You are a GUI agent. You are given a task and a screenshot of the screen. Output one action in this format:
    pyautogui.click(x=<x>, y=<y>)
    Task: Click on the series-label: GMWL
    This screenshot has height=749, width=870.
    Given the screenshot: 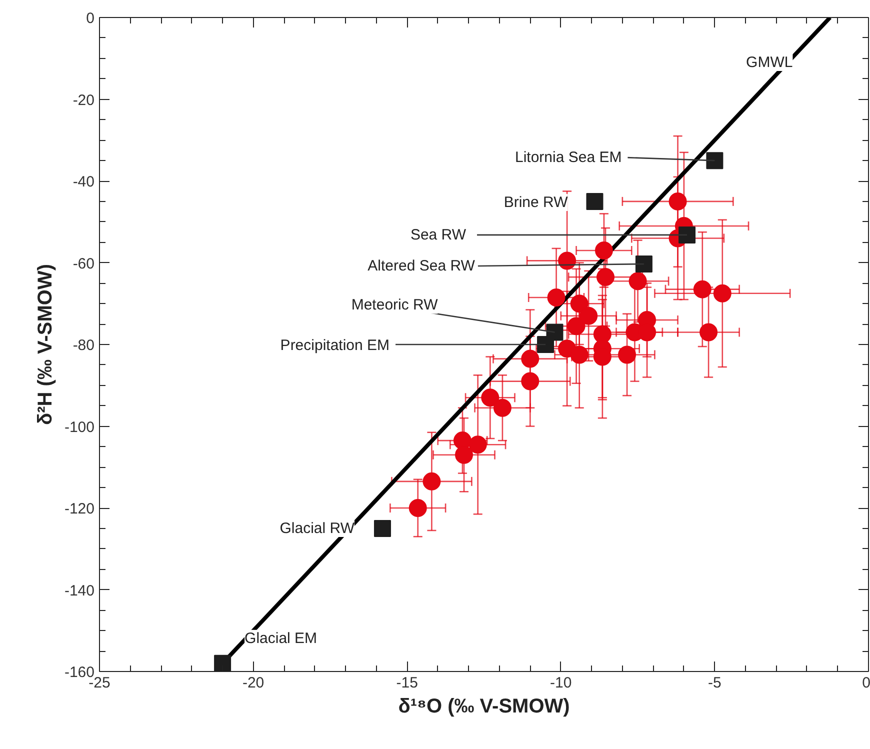 What is the action you would take?
    pyautogui.click(x=769, y=62)
    